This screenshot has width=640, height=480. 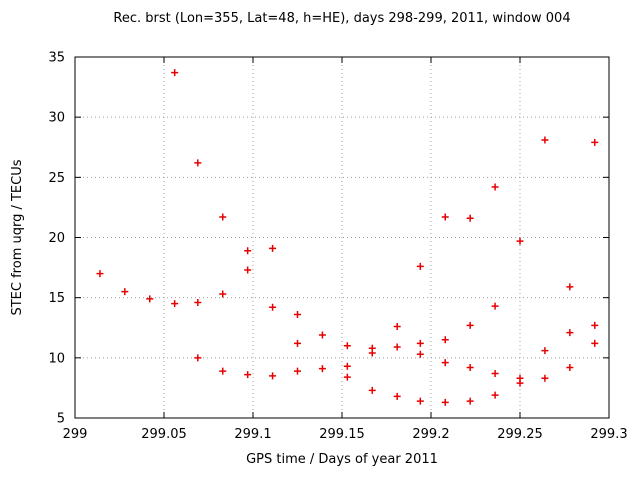 What do you see at coordinates (56, 238) in the screenshot?
I see `y-tick-label: 20` at bounding box center [56, 238].